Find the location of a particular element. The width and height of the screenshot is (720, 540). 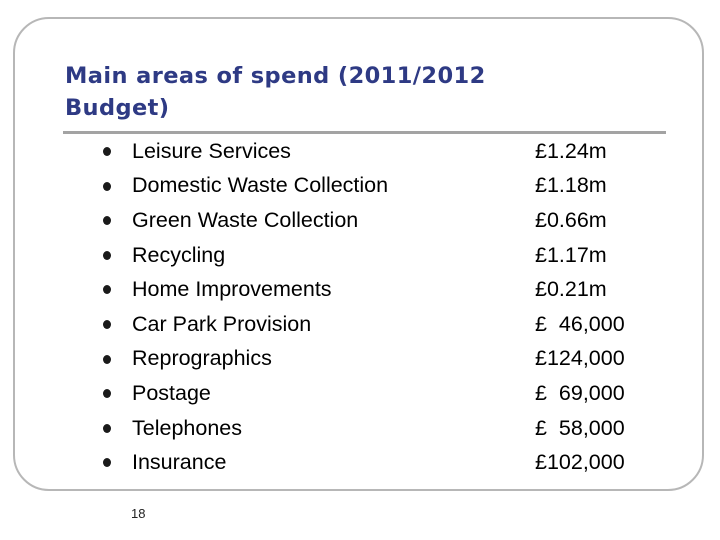

list-item: Home Improvements £0.21m is located at coordinates (372, 289).